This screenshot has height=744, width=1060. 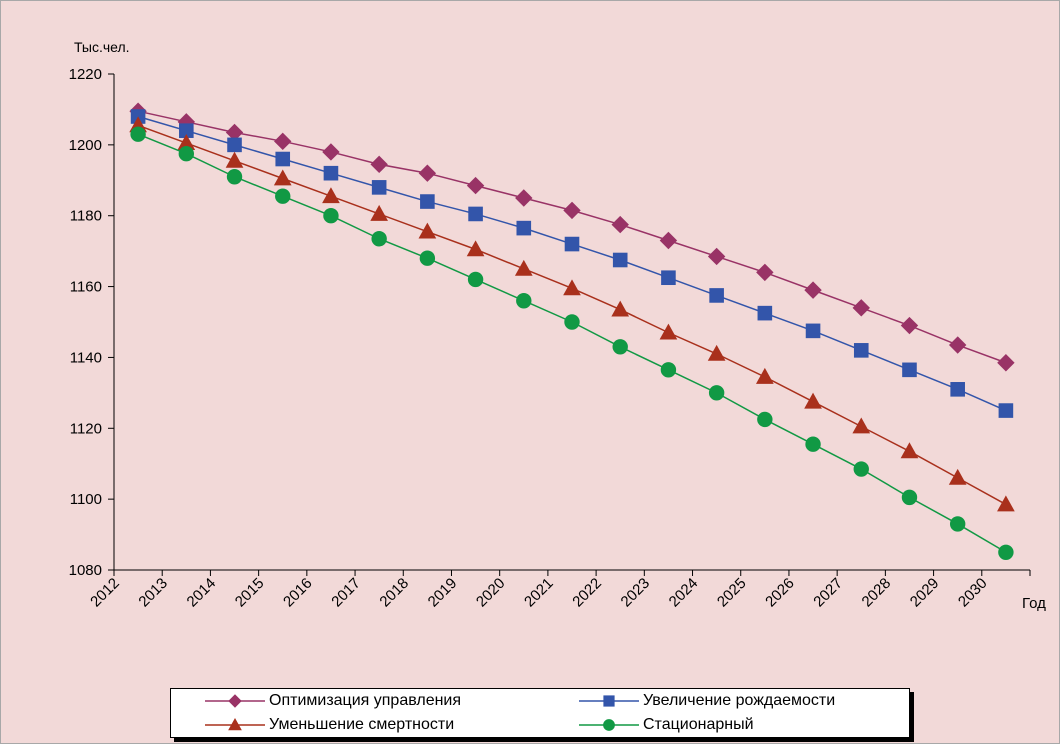 I want to click on legend-item: Оптимизация управления, so click(x=333, y=701).